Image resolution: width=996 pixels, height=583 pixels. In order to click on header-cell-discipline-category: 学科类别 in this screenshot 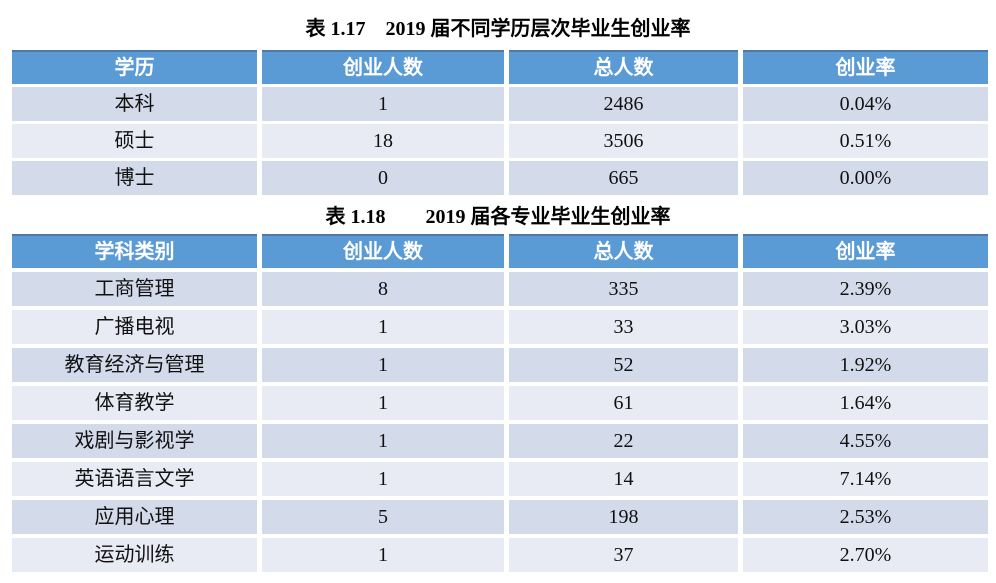, I will do `click(134, 251)`.